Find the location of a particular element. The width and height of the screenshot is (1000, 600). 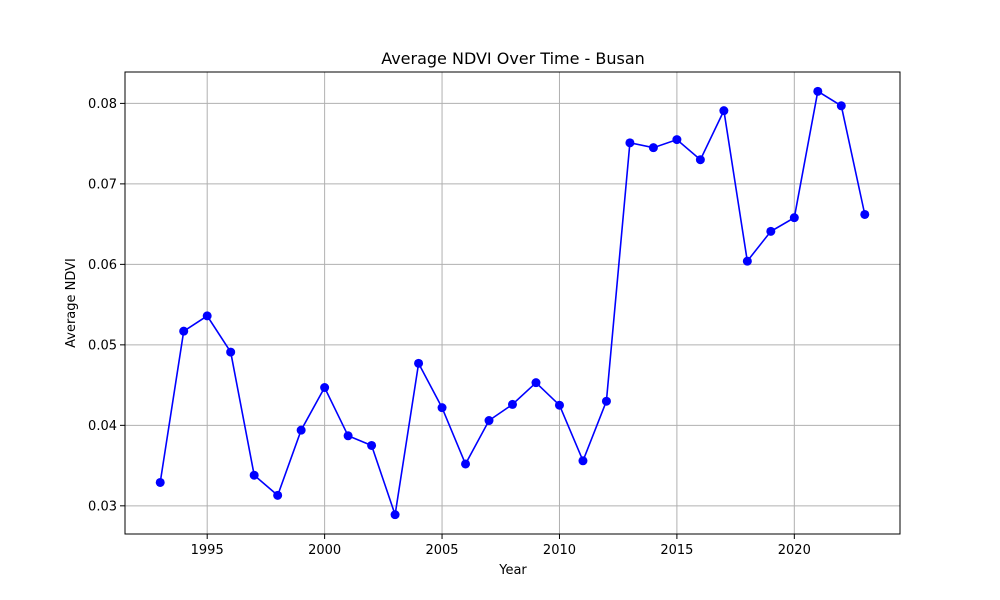

y-tick-label: 0.04 is located at coordinates (102, 426).